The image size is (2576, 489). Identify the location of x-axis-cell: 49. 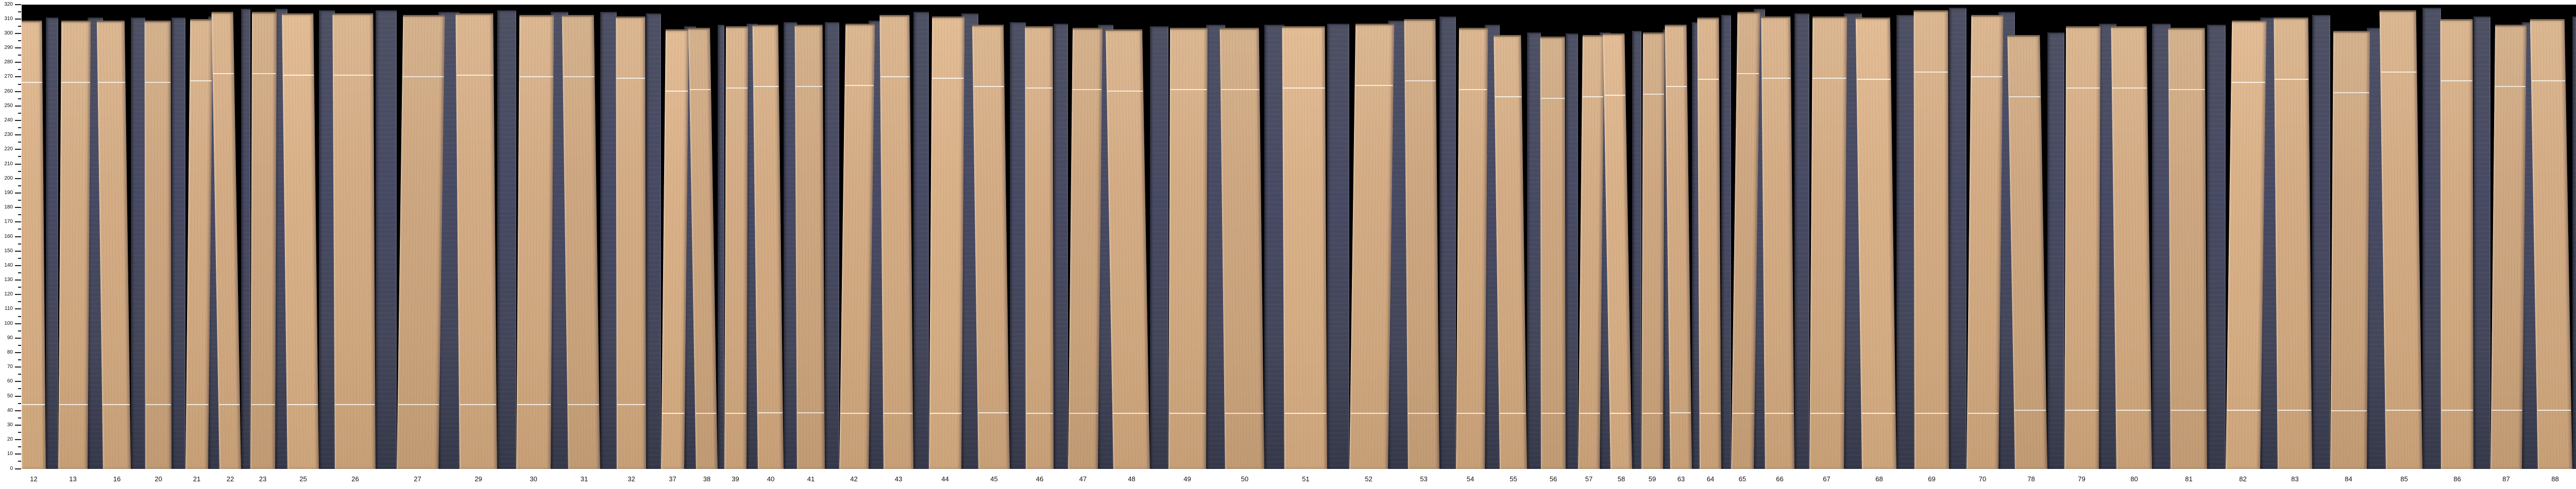
(1196, 479).